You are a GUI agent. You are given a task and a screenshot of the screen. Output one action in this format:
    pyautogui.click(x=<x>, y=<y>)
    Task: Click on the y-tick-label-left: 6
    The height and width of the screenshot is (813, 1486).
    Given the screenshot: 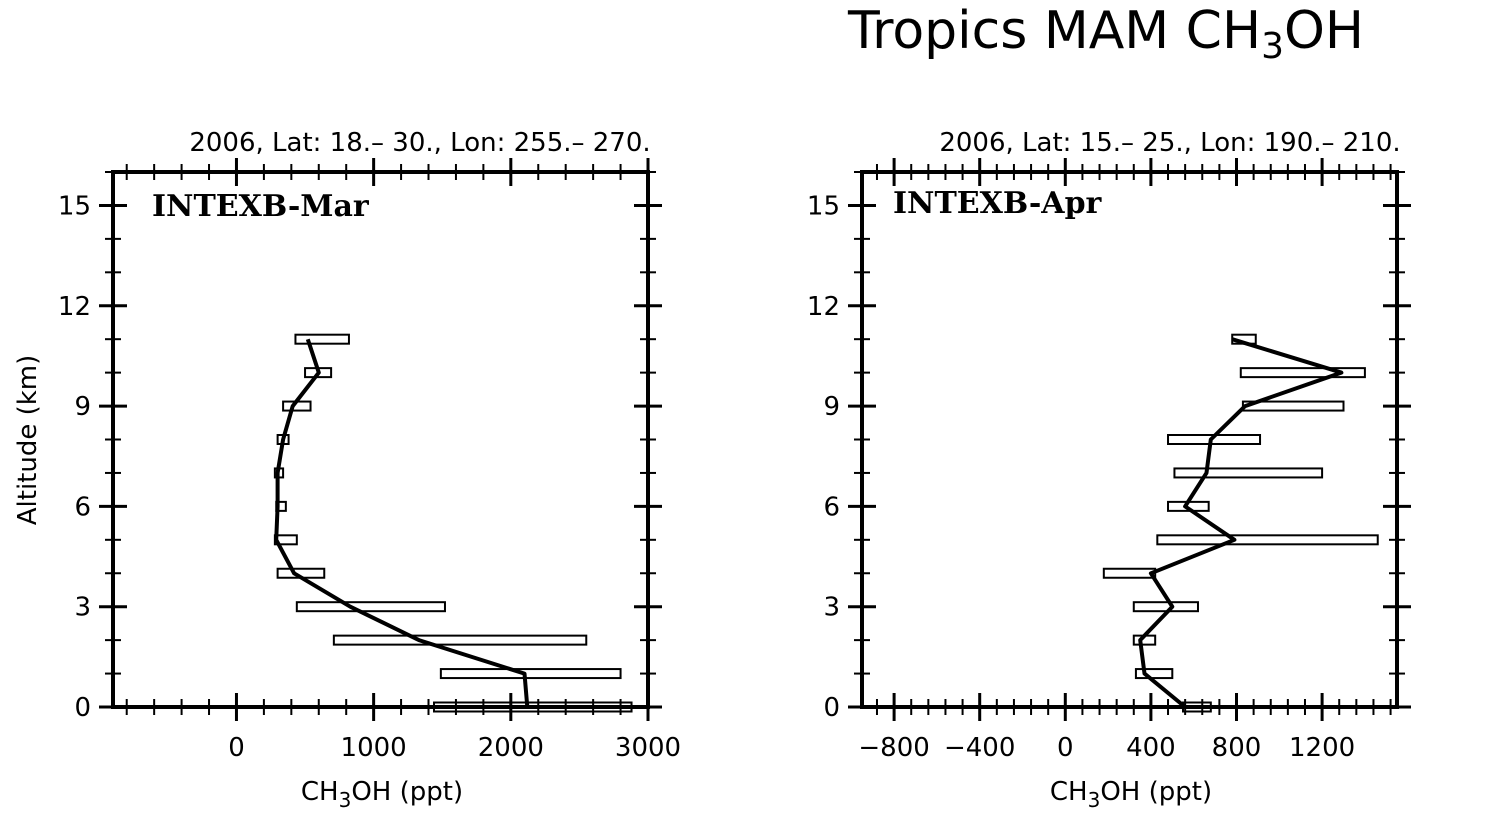 What is the action you would take?
    pyautogui.click(x=82, y=507)
    